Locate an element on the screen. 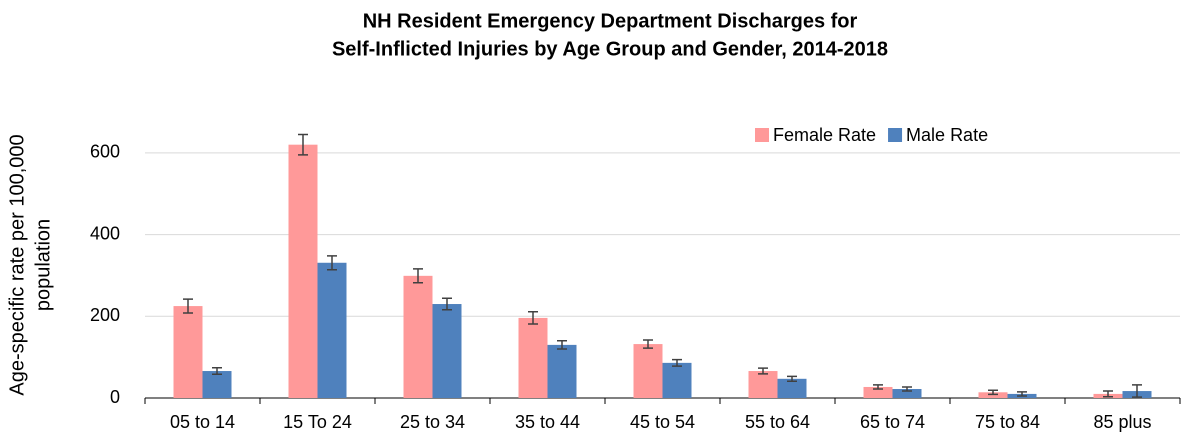 The width and height of the screenshot is (1185, 440). legend-label: Female Rate is located at coordinates (824, 135).